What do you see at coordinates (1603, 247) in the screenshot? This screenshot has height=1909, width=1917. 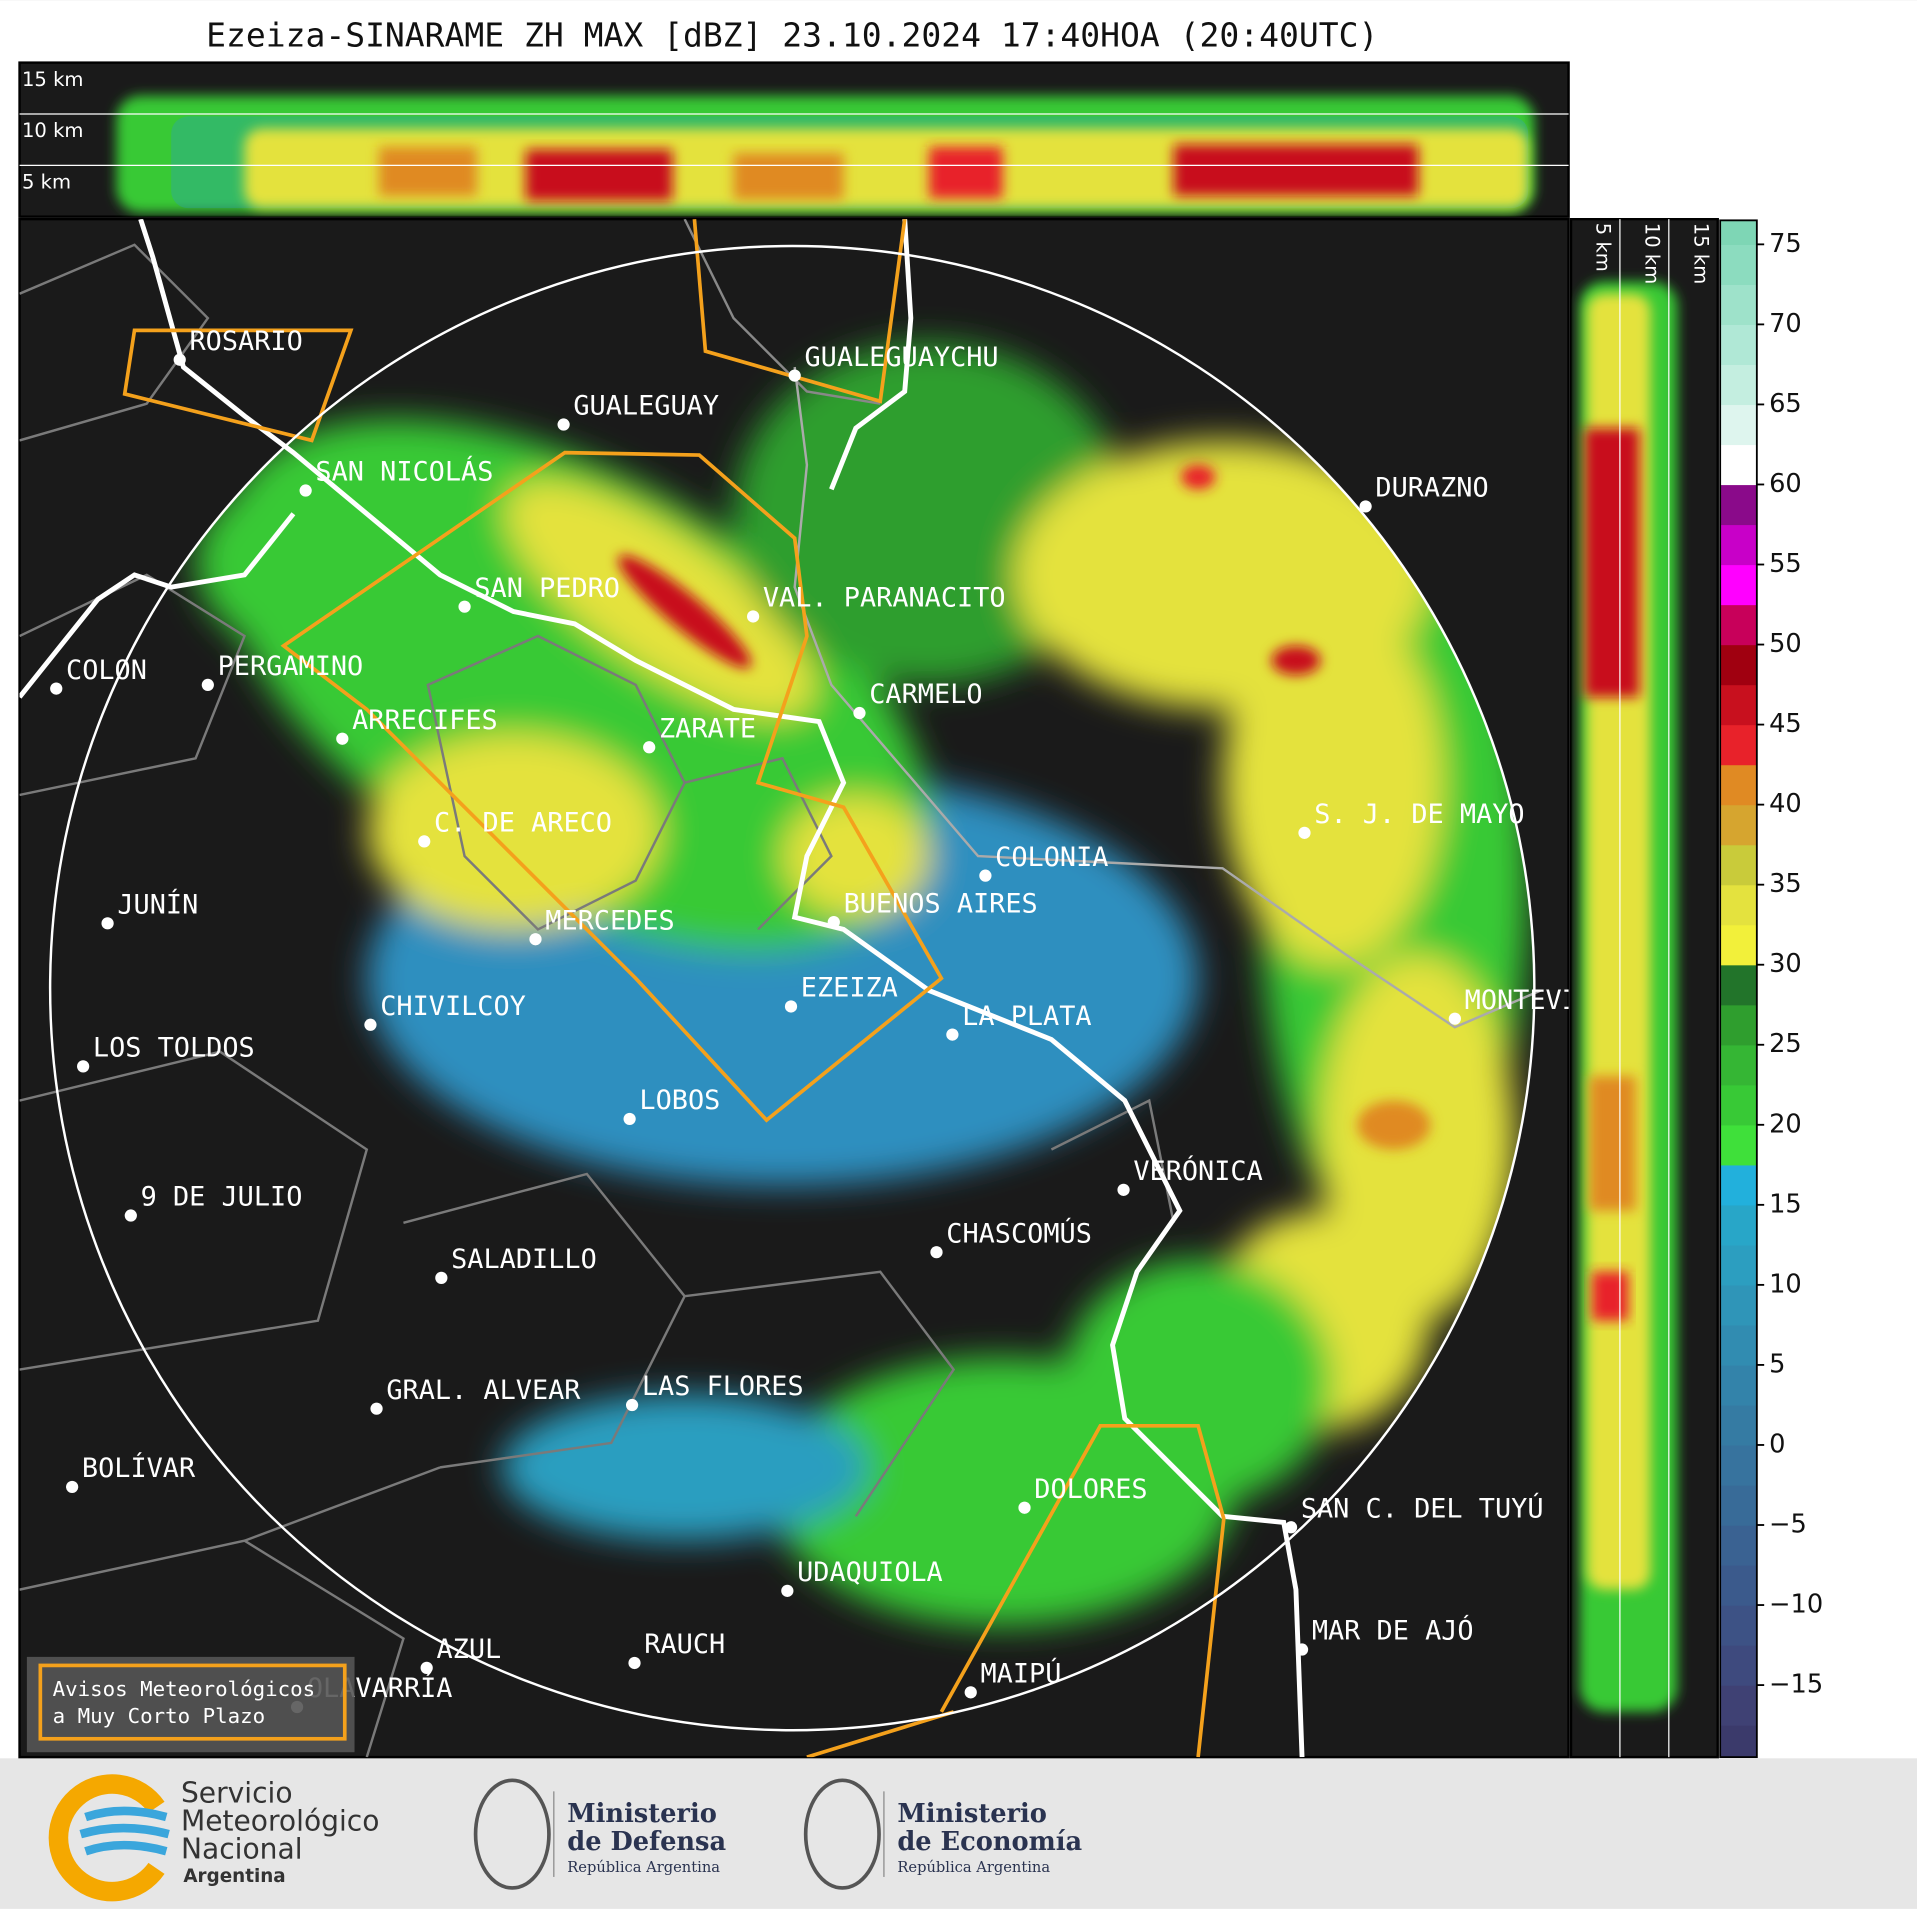 I see `height-label: 5 km` at bounding box center [1603, 247].